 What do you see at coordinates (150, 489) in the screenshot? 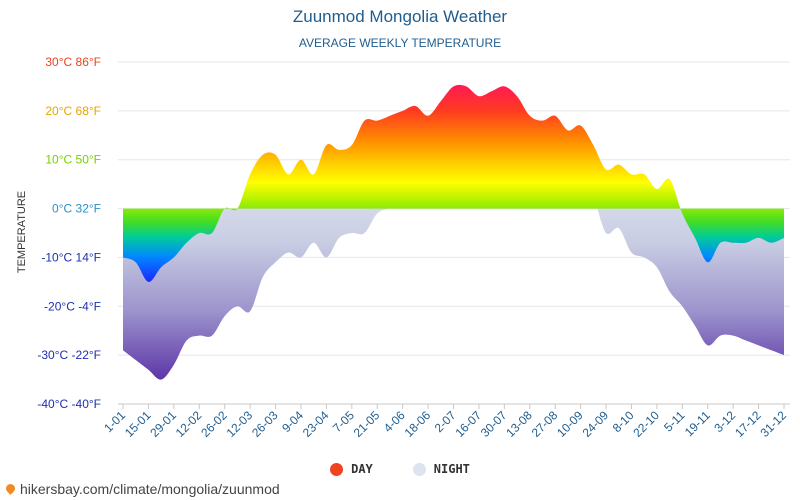
I see `source-text: hikersbay.com/climate/mongolia/zuunmod` at bounding box center [150, 489].